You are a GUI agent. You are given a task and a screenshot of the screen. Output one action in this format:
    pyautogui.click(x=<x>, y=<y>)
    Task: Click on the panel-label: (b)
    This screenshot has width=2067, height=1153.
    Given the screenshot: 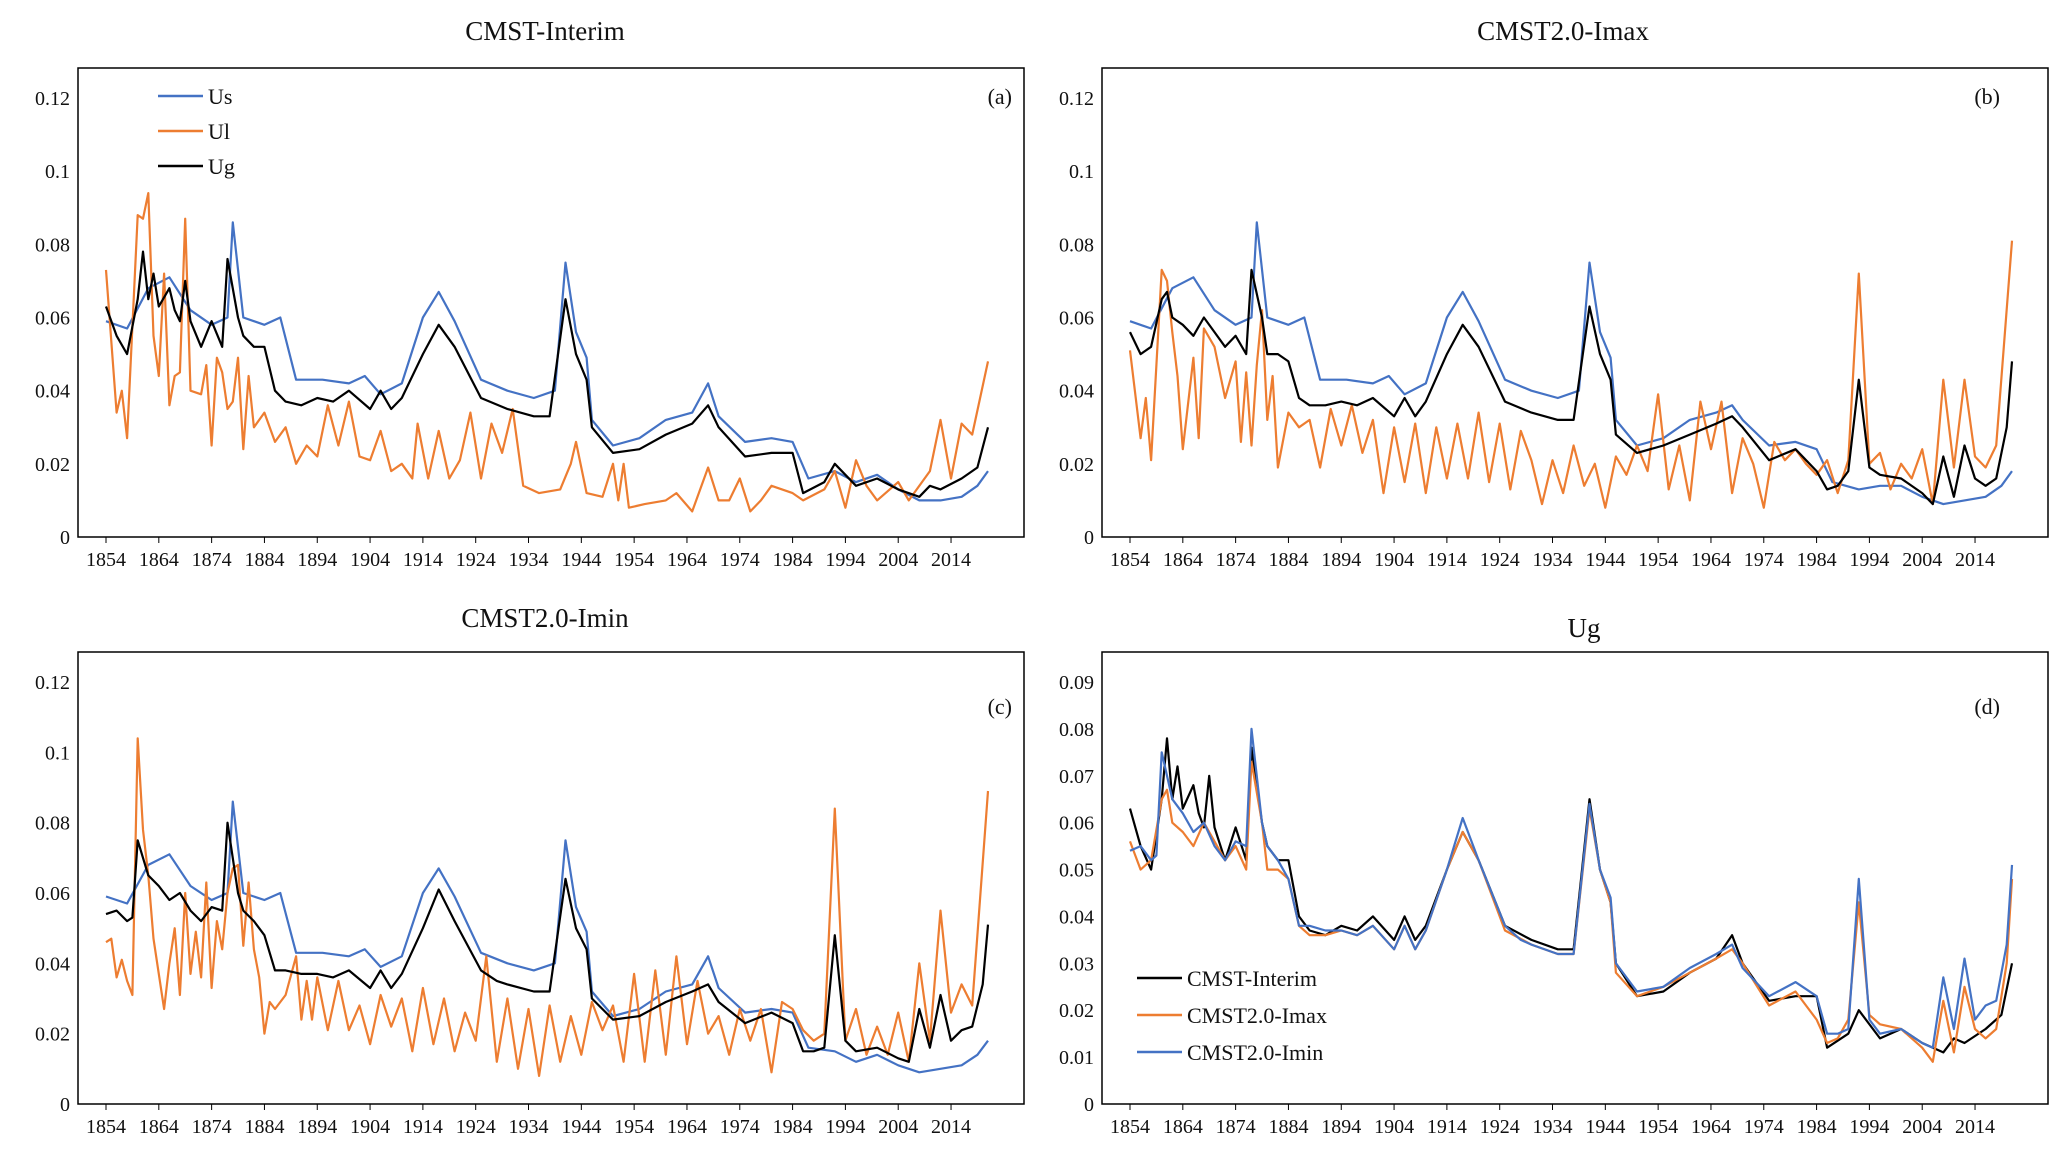 What is the action you would take?
    pyautogui.click(x=1987, y=96)
    